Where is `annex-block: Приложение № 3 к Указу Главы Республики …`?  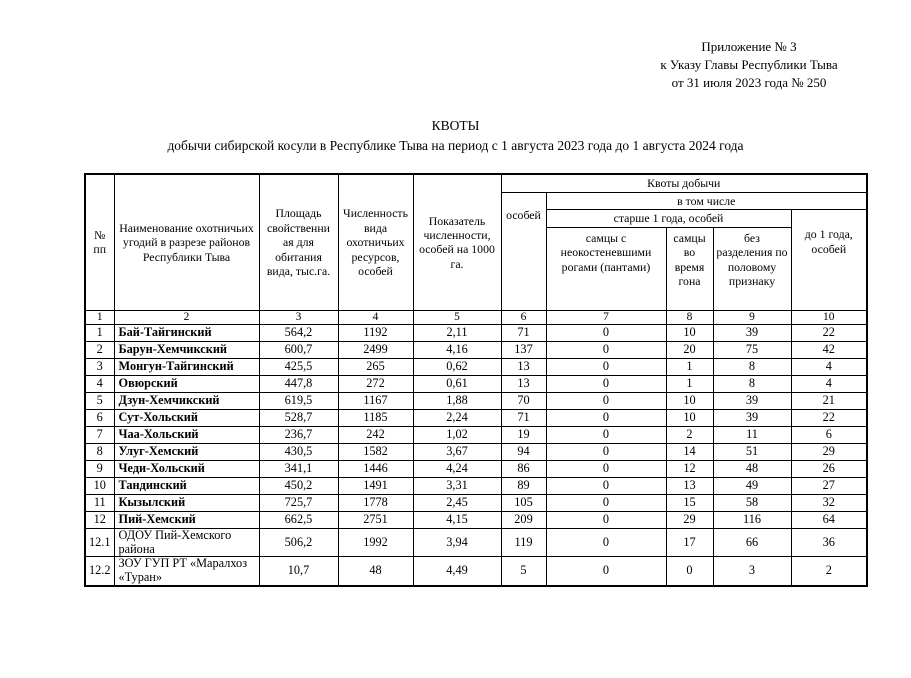
annex-block: Приложение № 3 к Указу Главы Республики … is located at coordinates (749, 65).